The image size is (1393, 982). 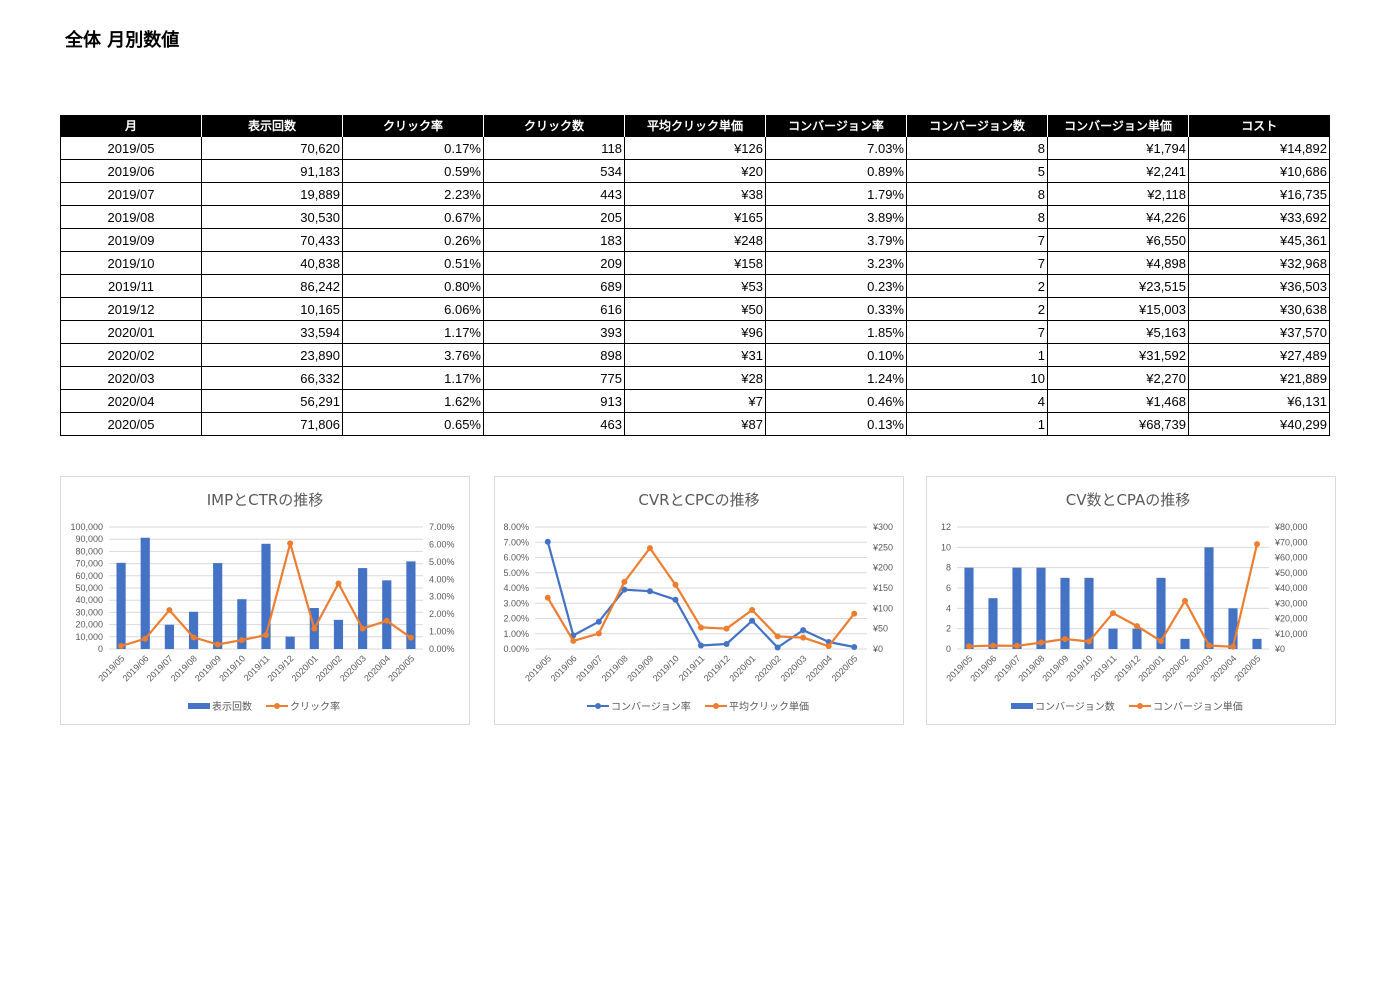 I want to click on cell-cvr: 1.85%, so click(x=836, y=332).